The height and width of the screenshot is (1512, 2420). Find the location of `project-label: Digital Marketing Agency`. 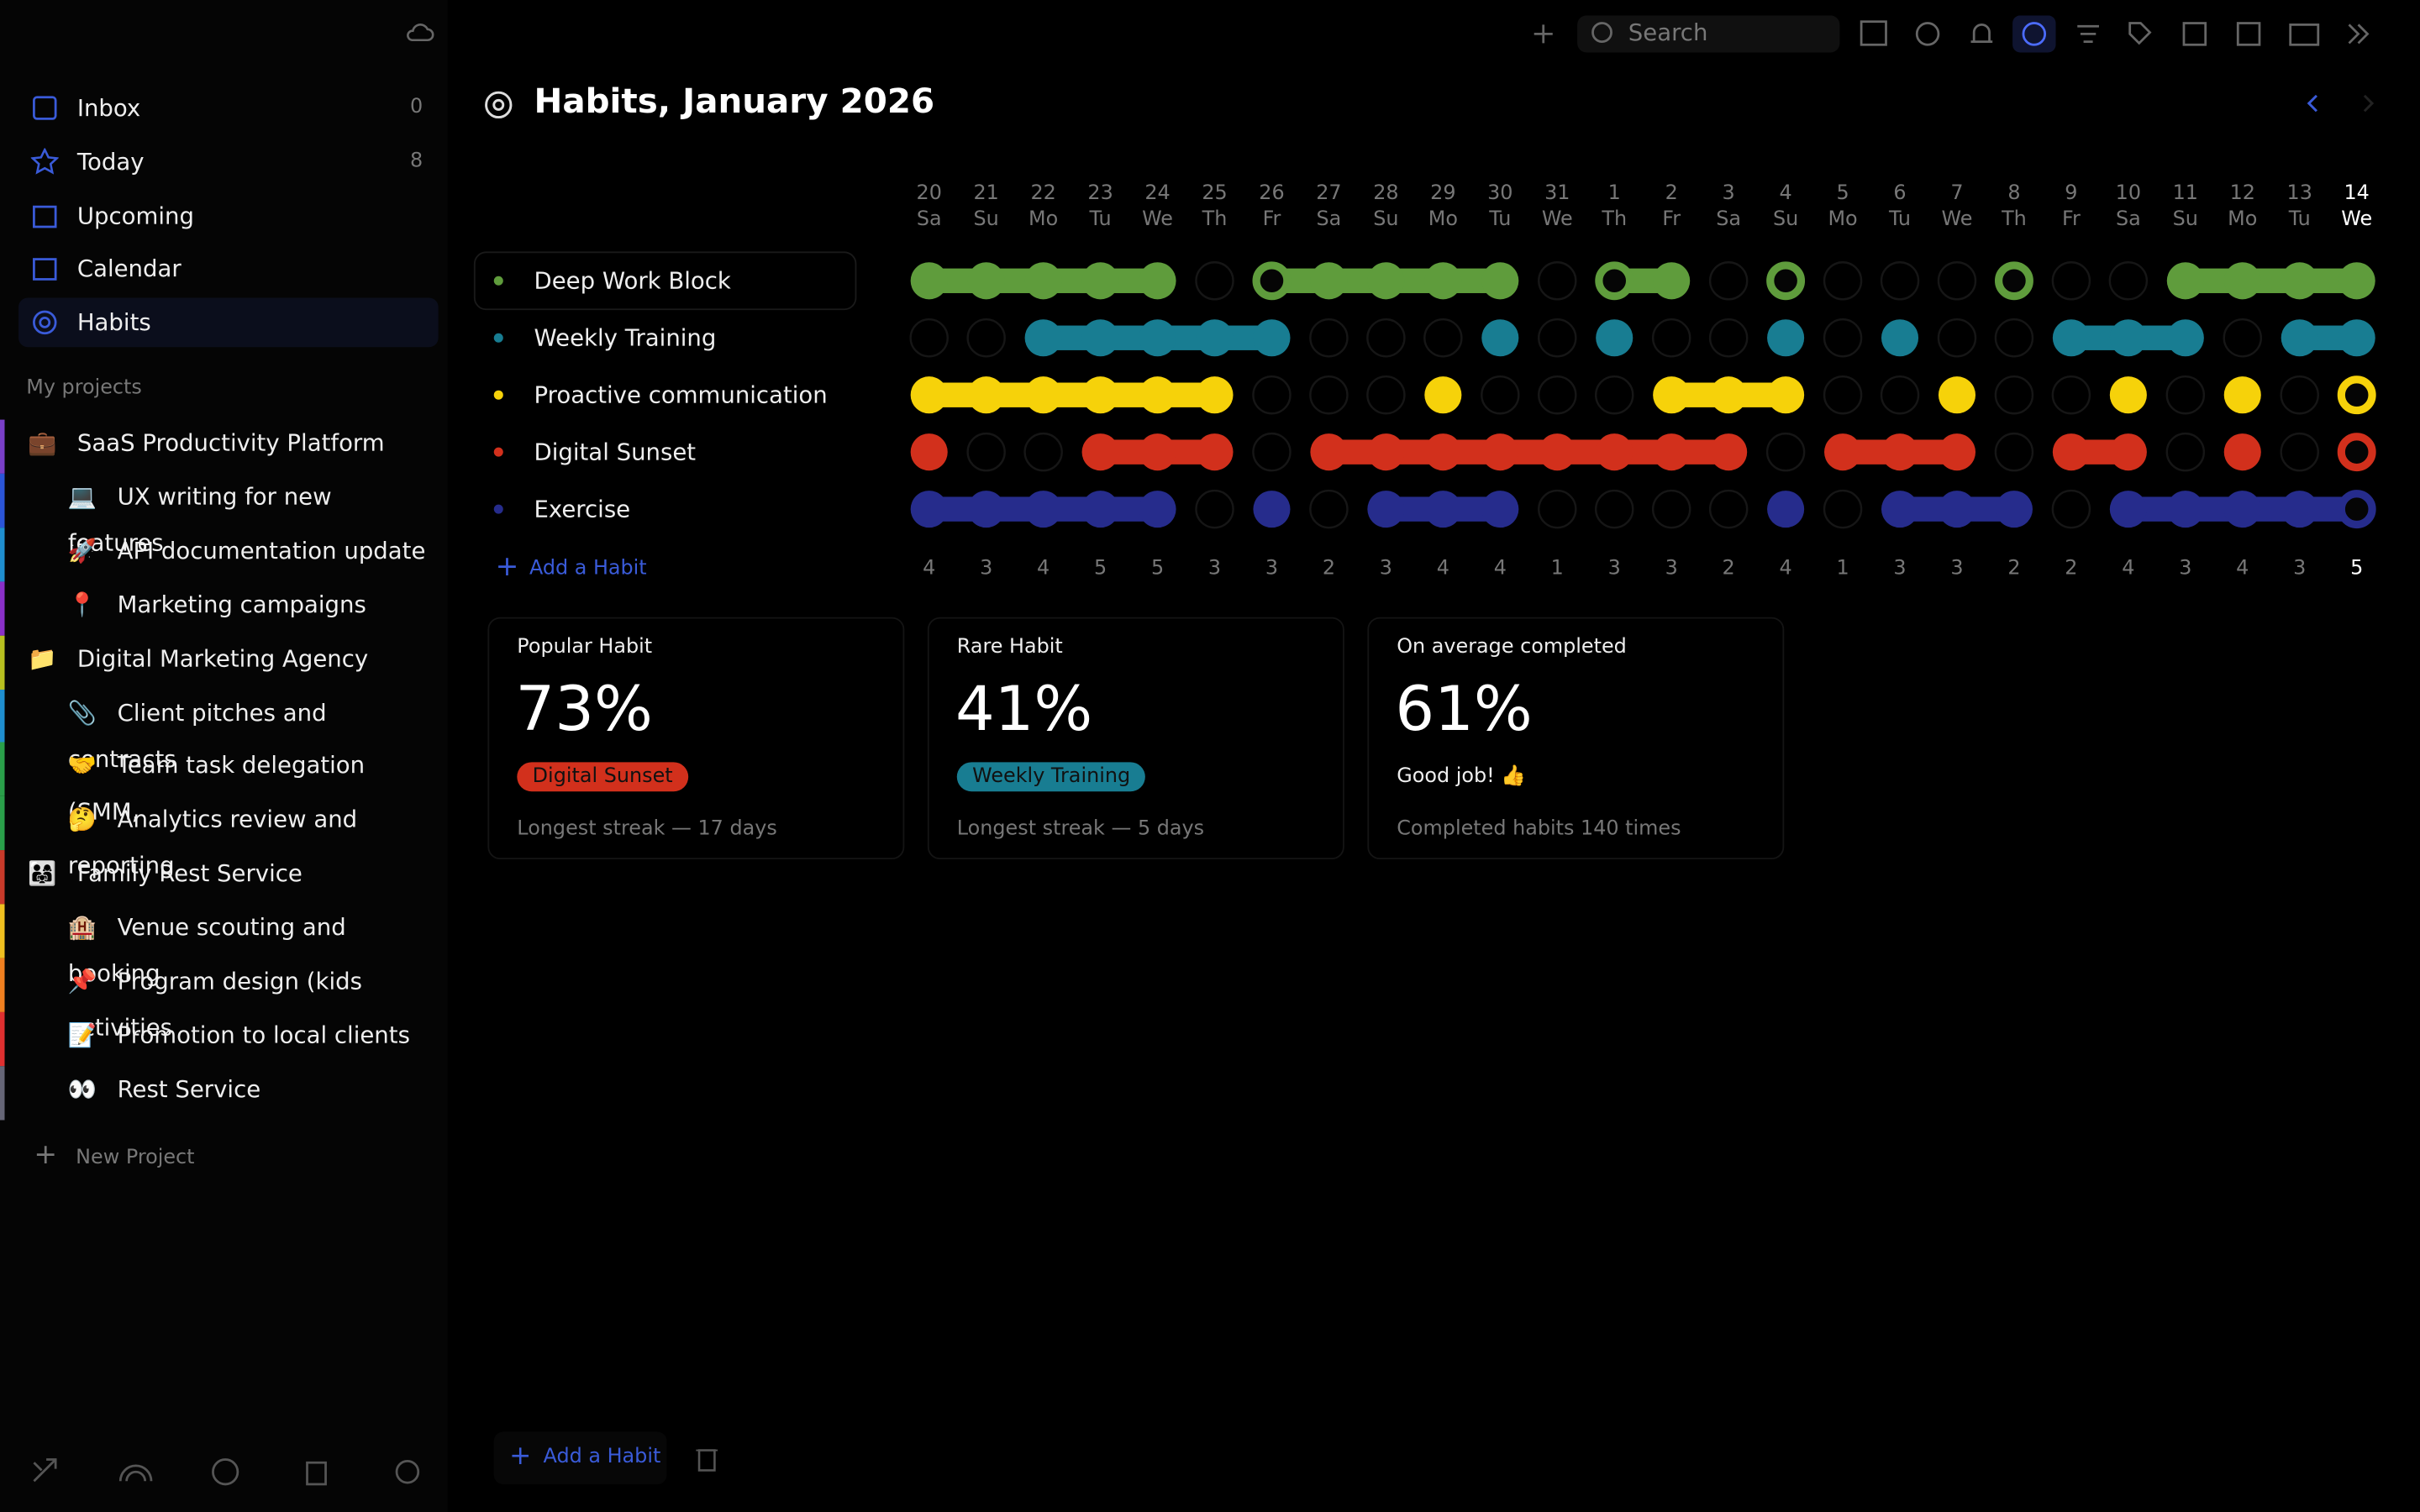

project-label: Digital Marketing Agency is located at coordinates (223, 658).